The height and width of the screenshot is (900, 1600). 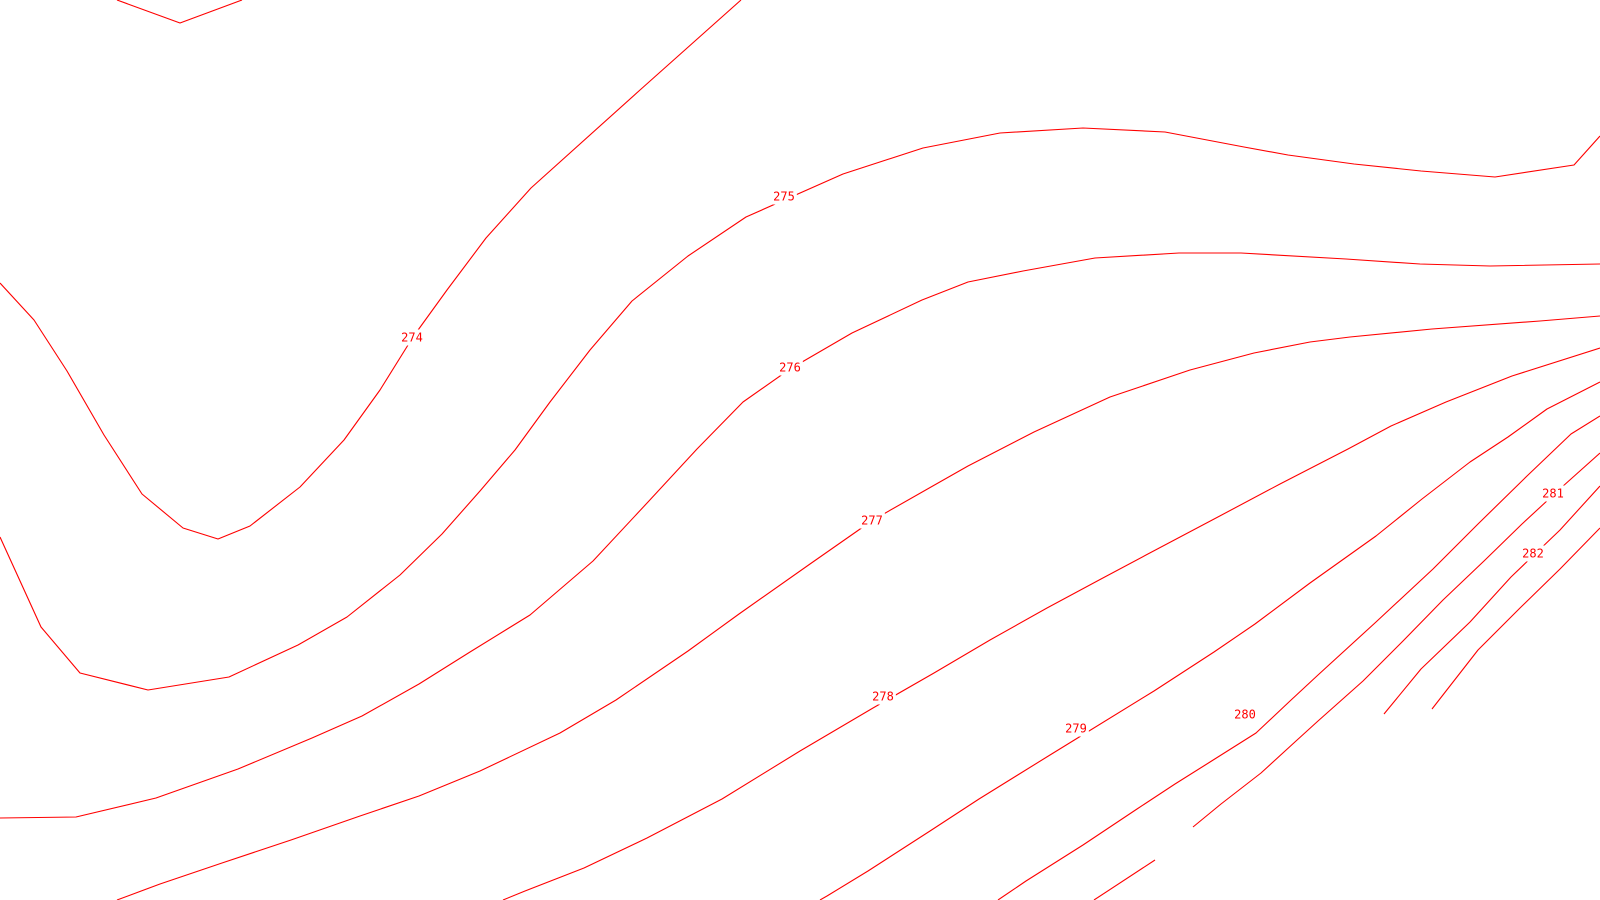 What do you see at coordinates (179, 12) in the screenshot?
I see `contour-line-273-fragment` at bounding box center [179, 12].